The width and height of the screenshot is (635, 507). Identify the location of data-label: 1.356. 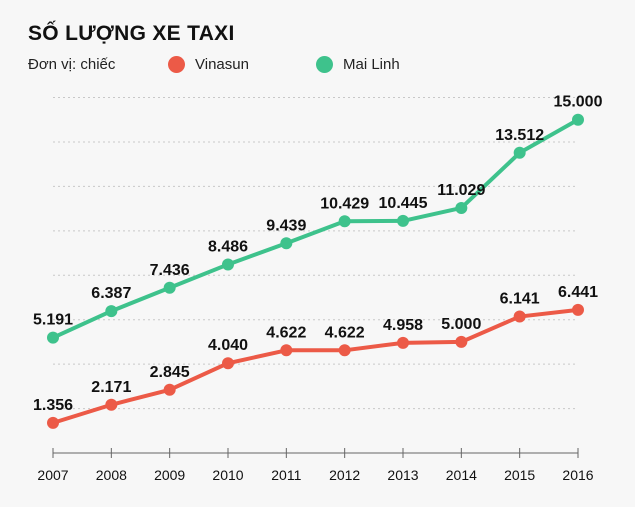
(53, 405).